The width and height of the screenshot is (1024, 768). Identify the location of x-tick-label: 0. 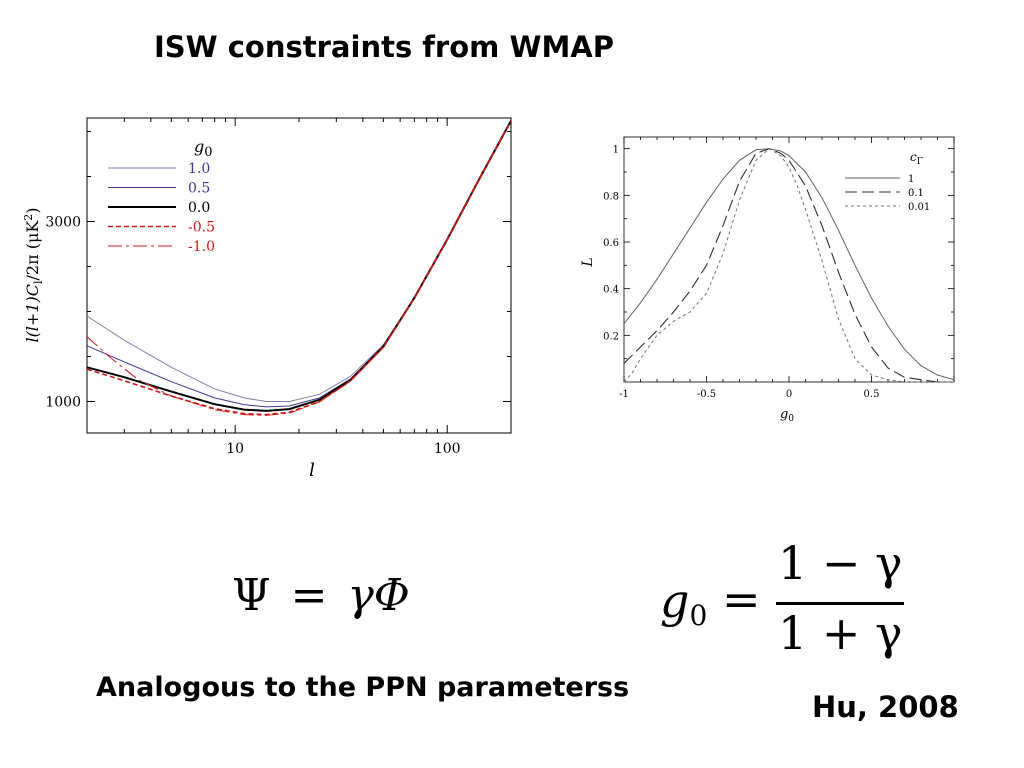
(789, 394).